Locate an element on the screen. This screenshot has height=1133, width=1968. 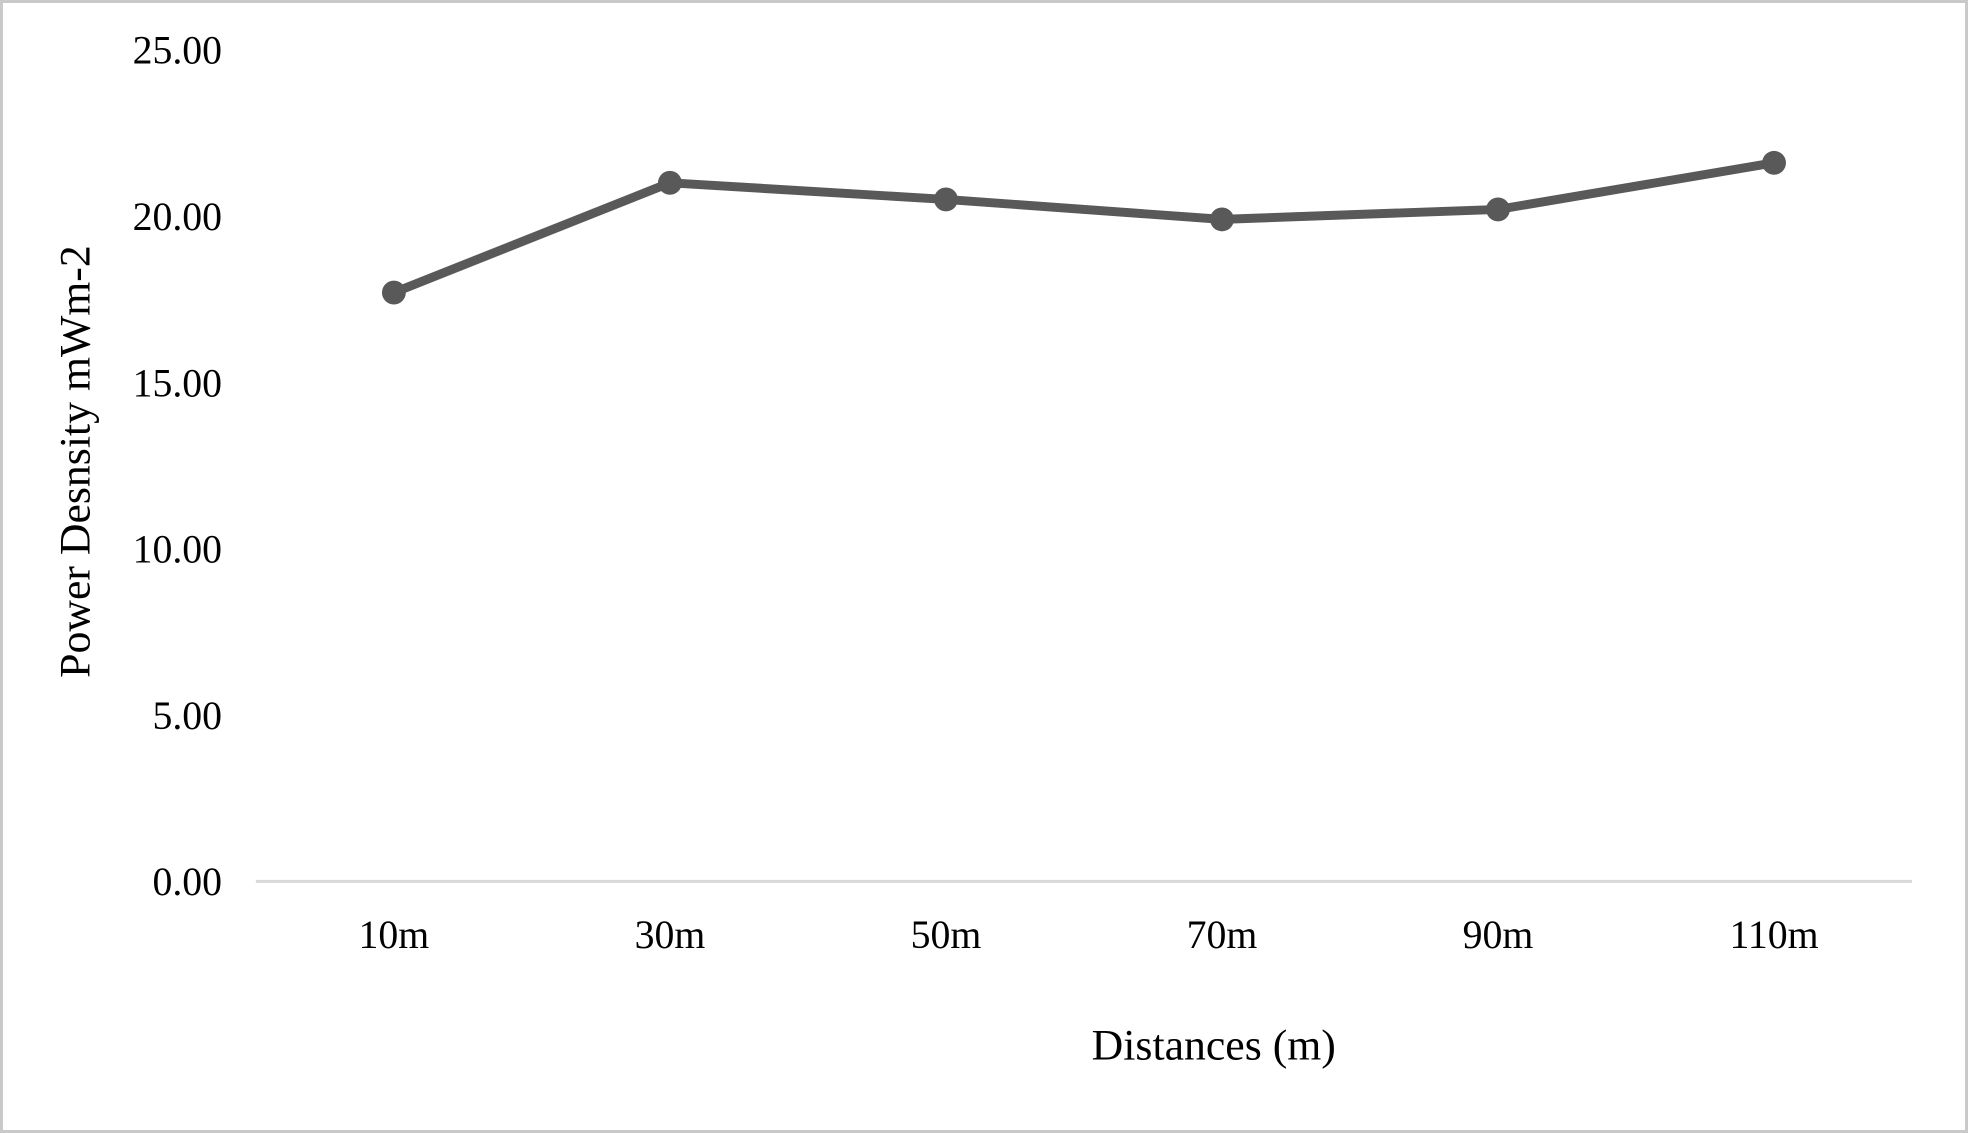
series-line is located at coordinates (1084, 228).